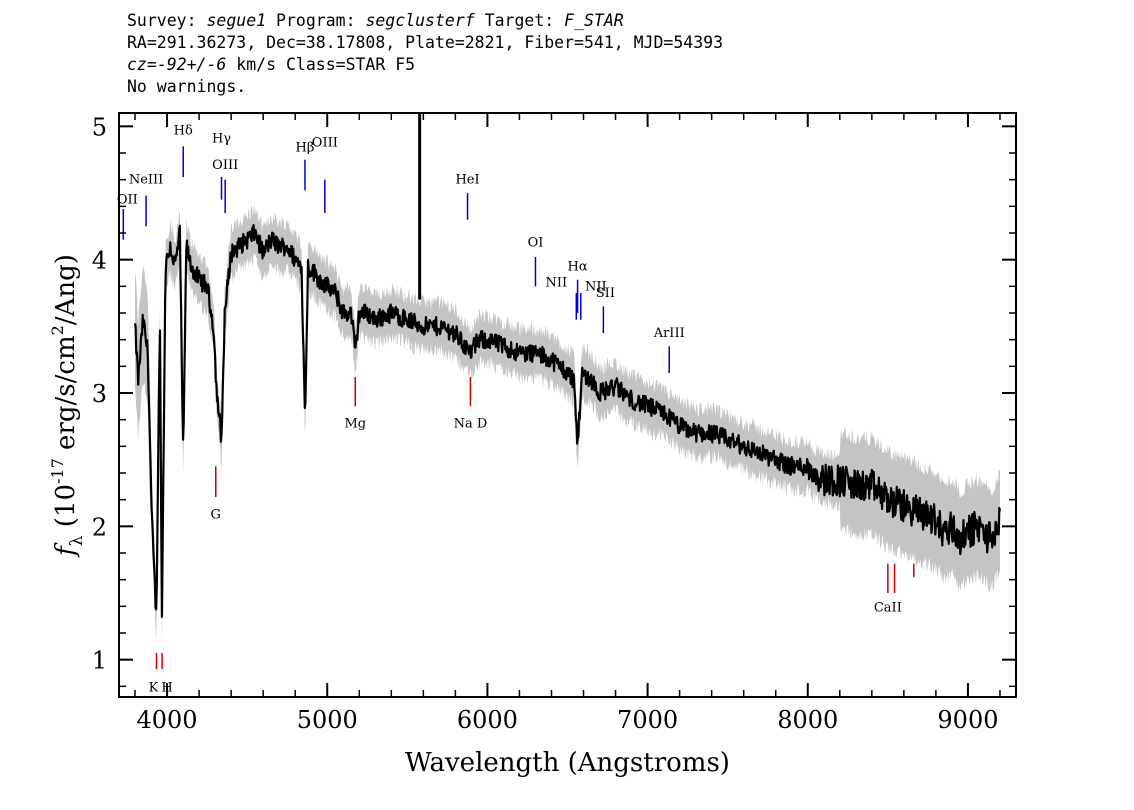 This screenshot has width=1134, height=810. I want to click on x-tick-label: 5000, so click(327, 720).